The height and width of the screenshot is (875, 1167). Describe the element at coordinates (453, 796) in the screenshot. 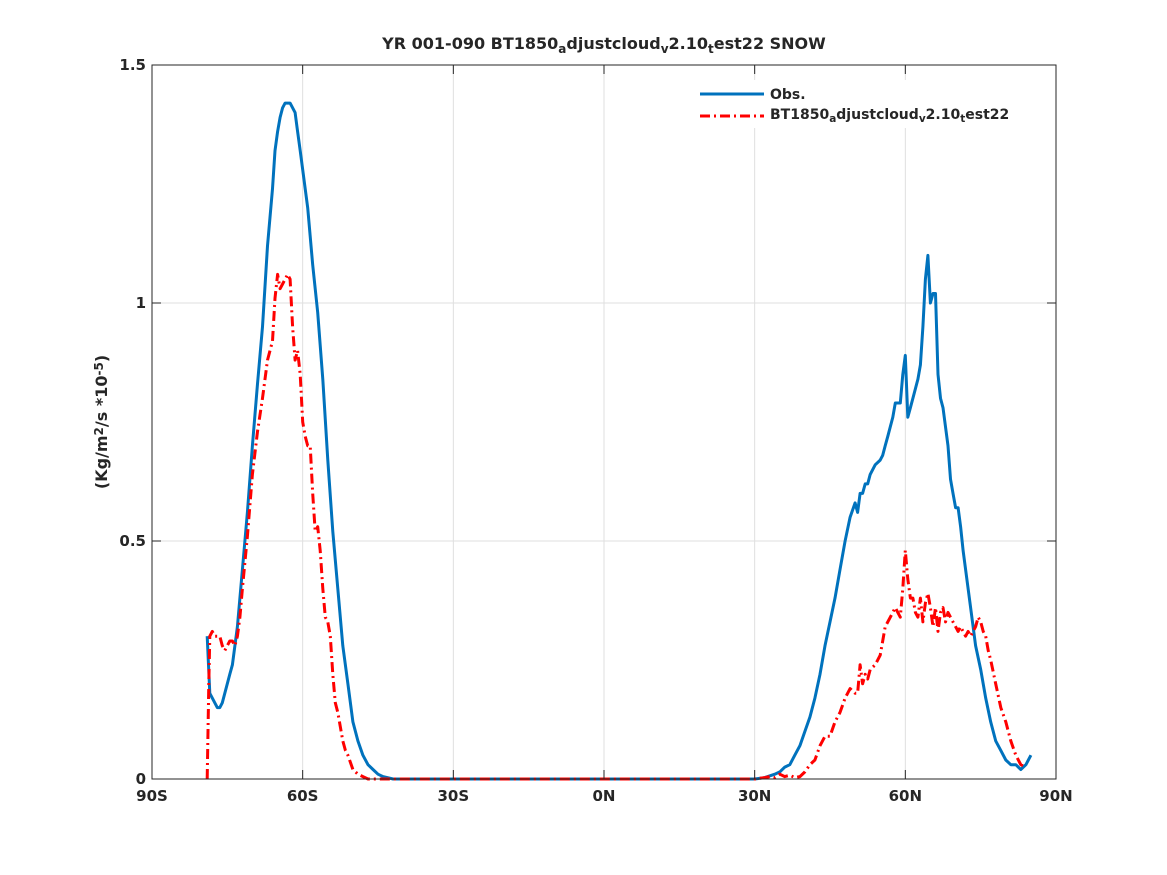

I see `x-tick-label: 30S` at that location.